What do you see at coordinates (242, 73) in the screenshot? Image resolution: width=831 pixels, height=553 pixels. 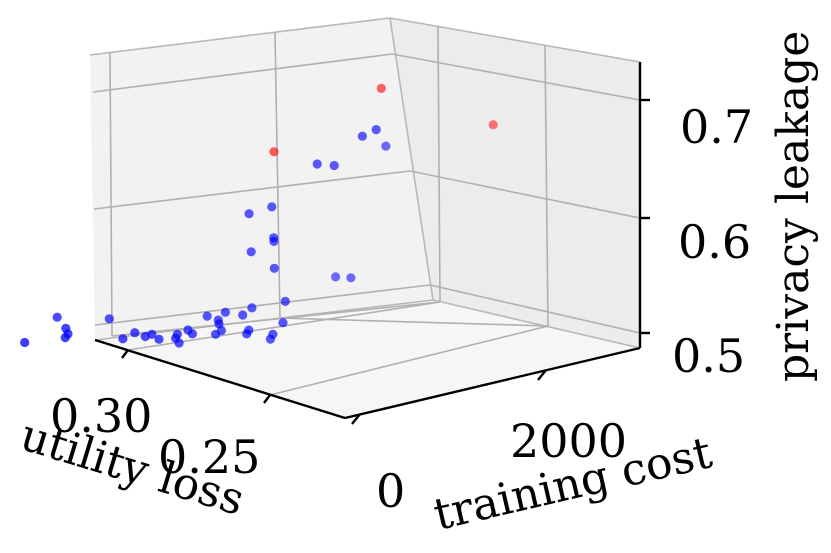 I see `grid-z-left-top` at bounding box center [242, 73].